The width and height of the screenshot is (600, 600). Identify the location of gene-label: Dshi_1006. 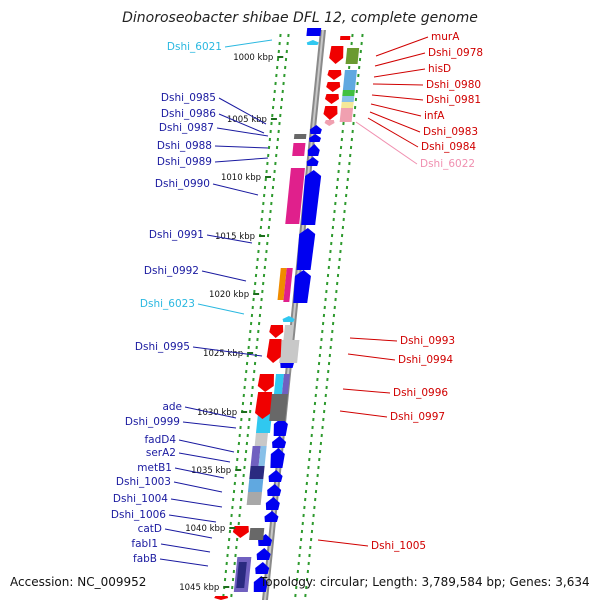
(138, 515).